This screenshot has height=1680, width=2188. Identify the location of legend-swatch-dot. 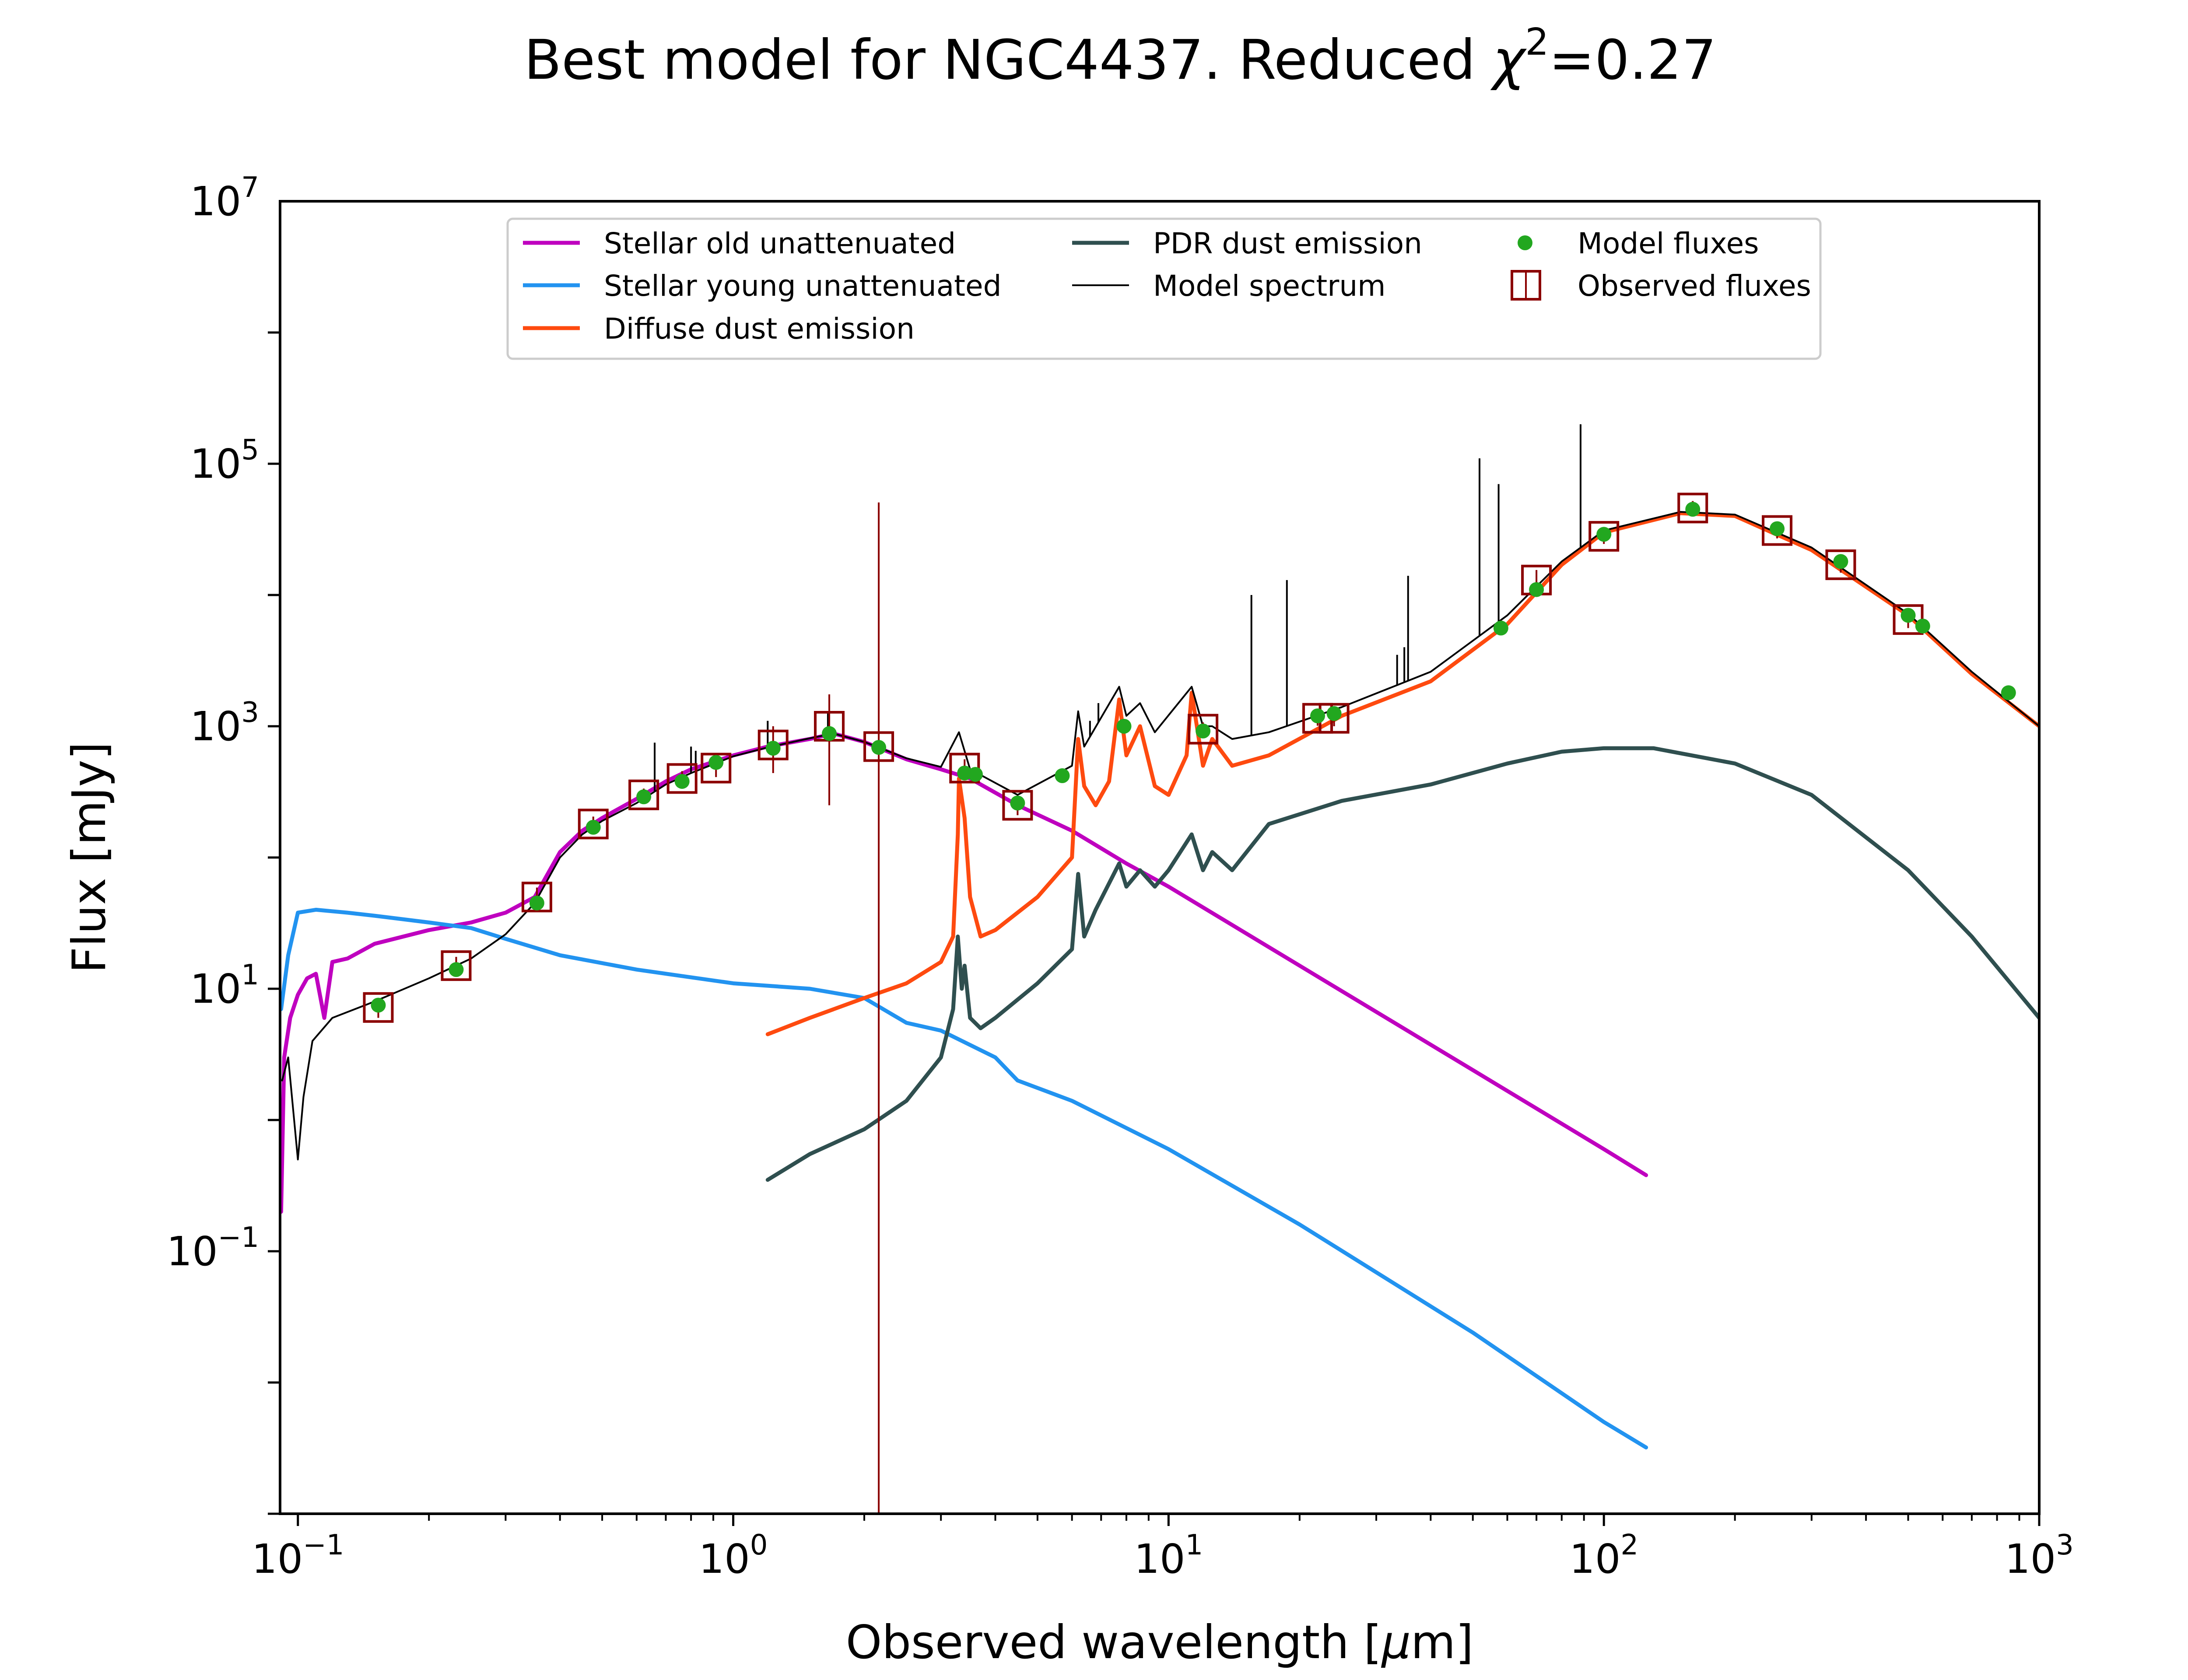
(1525, 242).